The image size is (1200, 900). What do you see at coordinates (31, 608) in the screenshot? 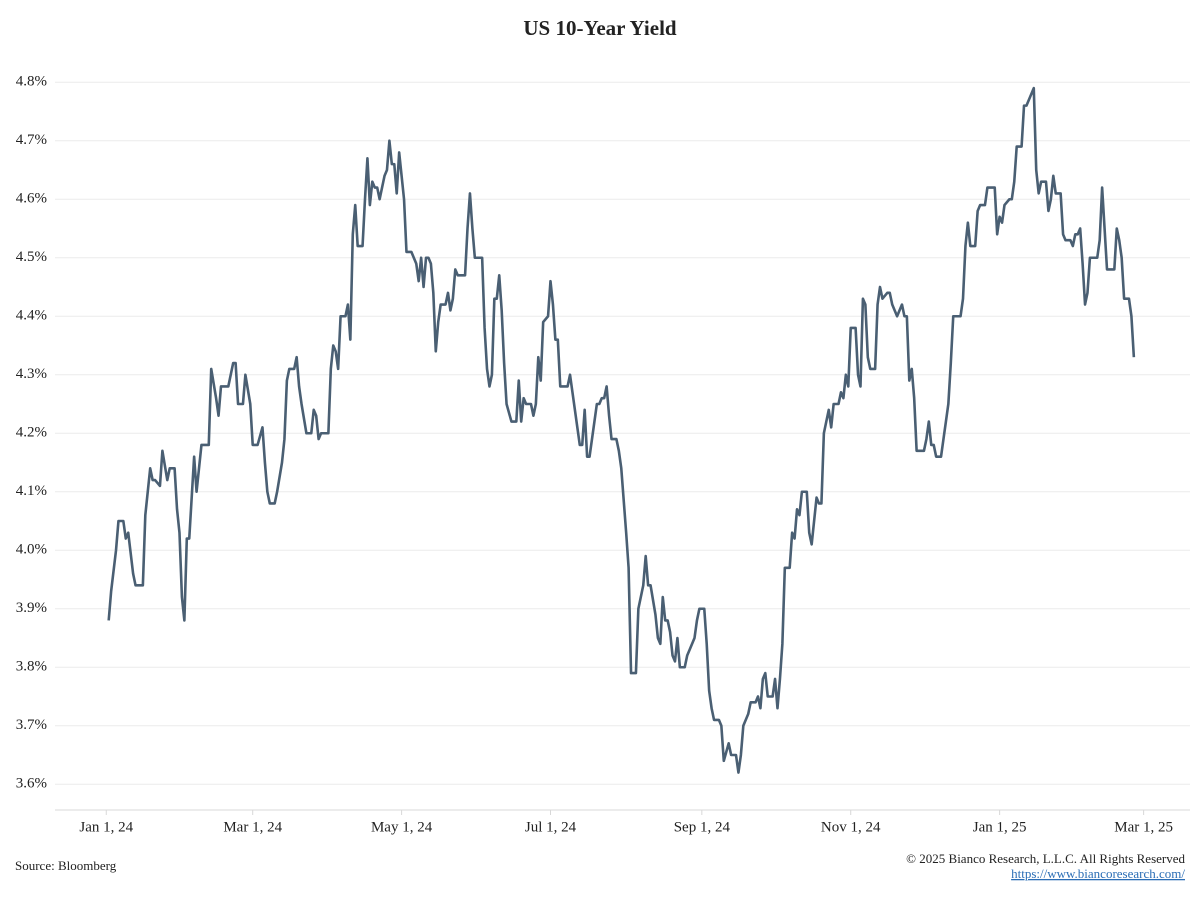
I see `y-tick-label: 3.9%` at bounding box center [31, 608].